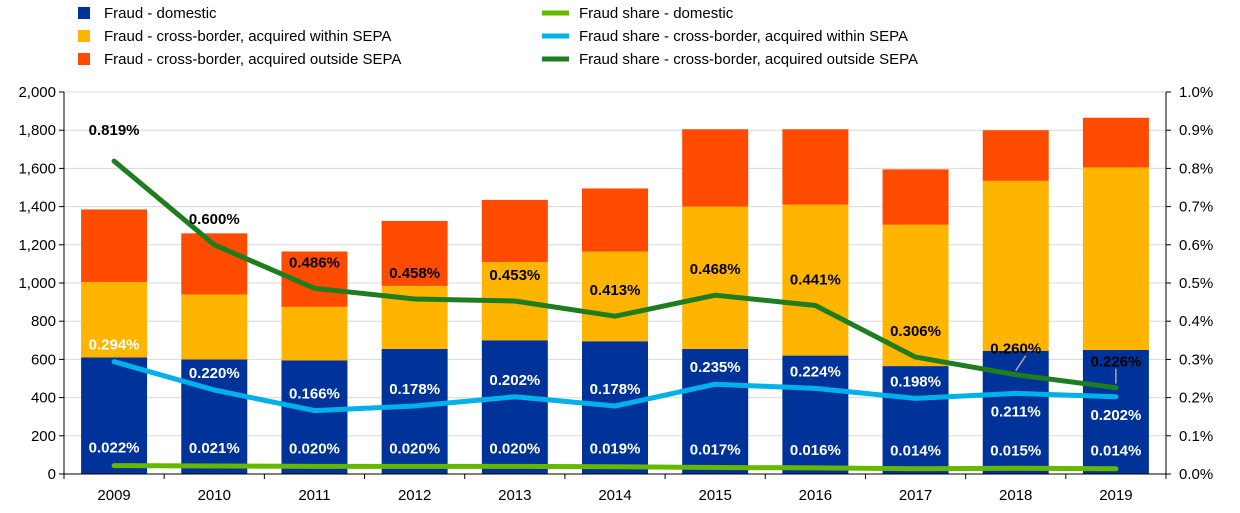 The width and height of the screenshot is (1240, 513). I want to click on right-axis-tick-label: 0.8%, so click(1196, 168).